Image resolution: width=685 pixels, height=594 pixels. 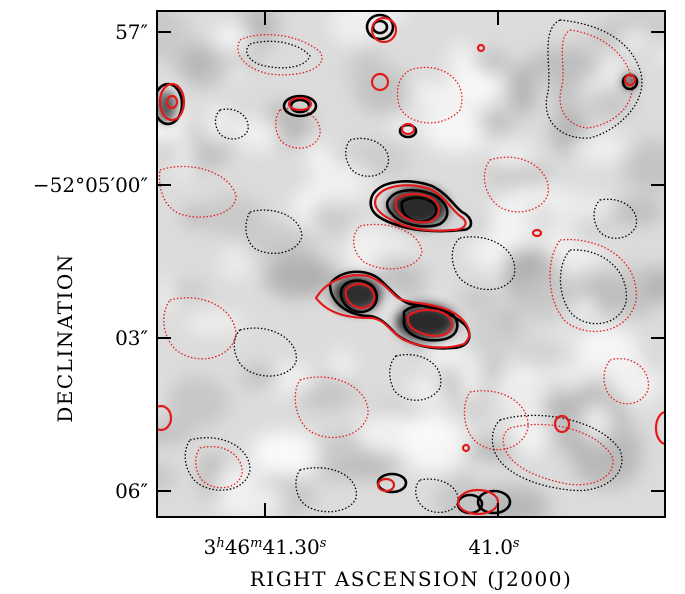 I want to click on x-axis-title: RIGHT ASCENSION (J2000), so click(x=411, y=579).